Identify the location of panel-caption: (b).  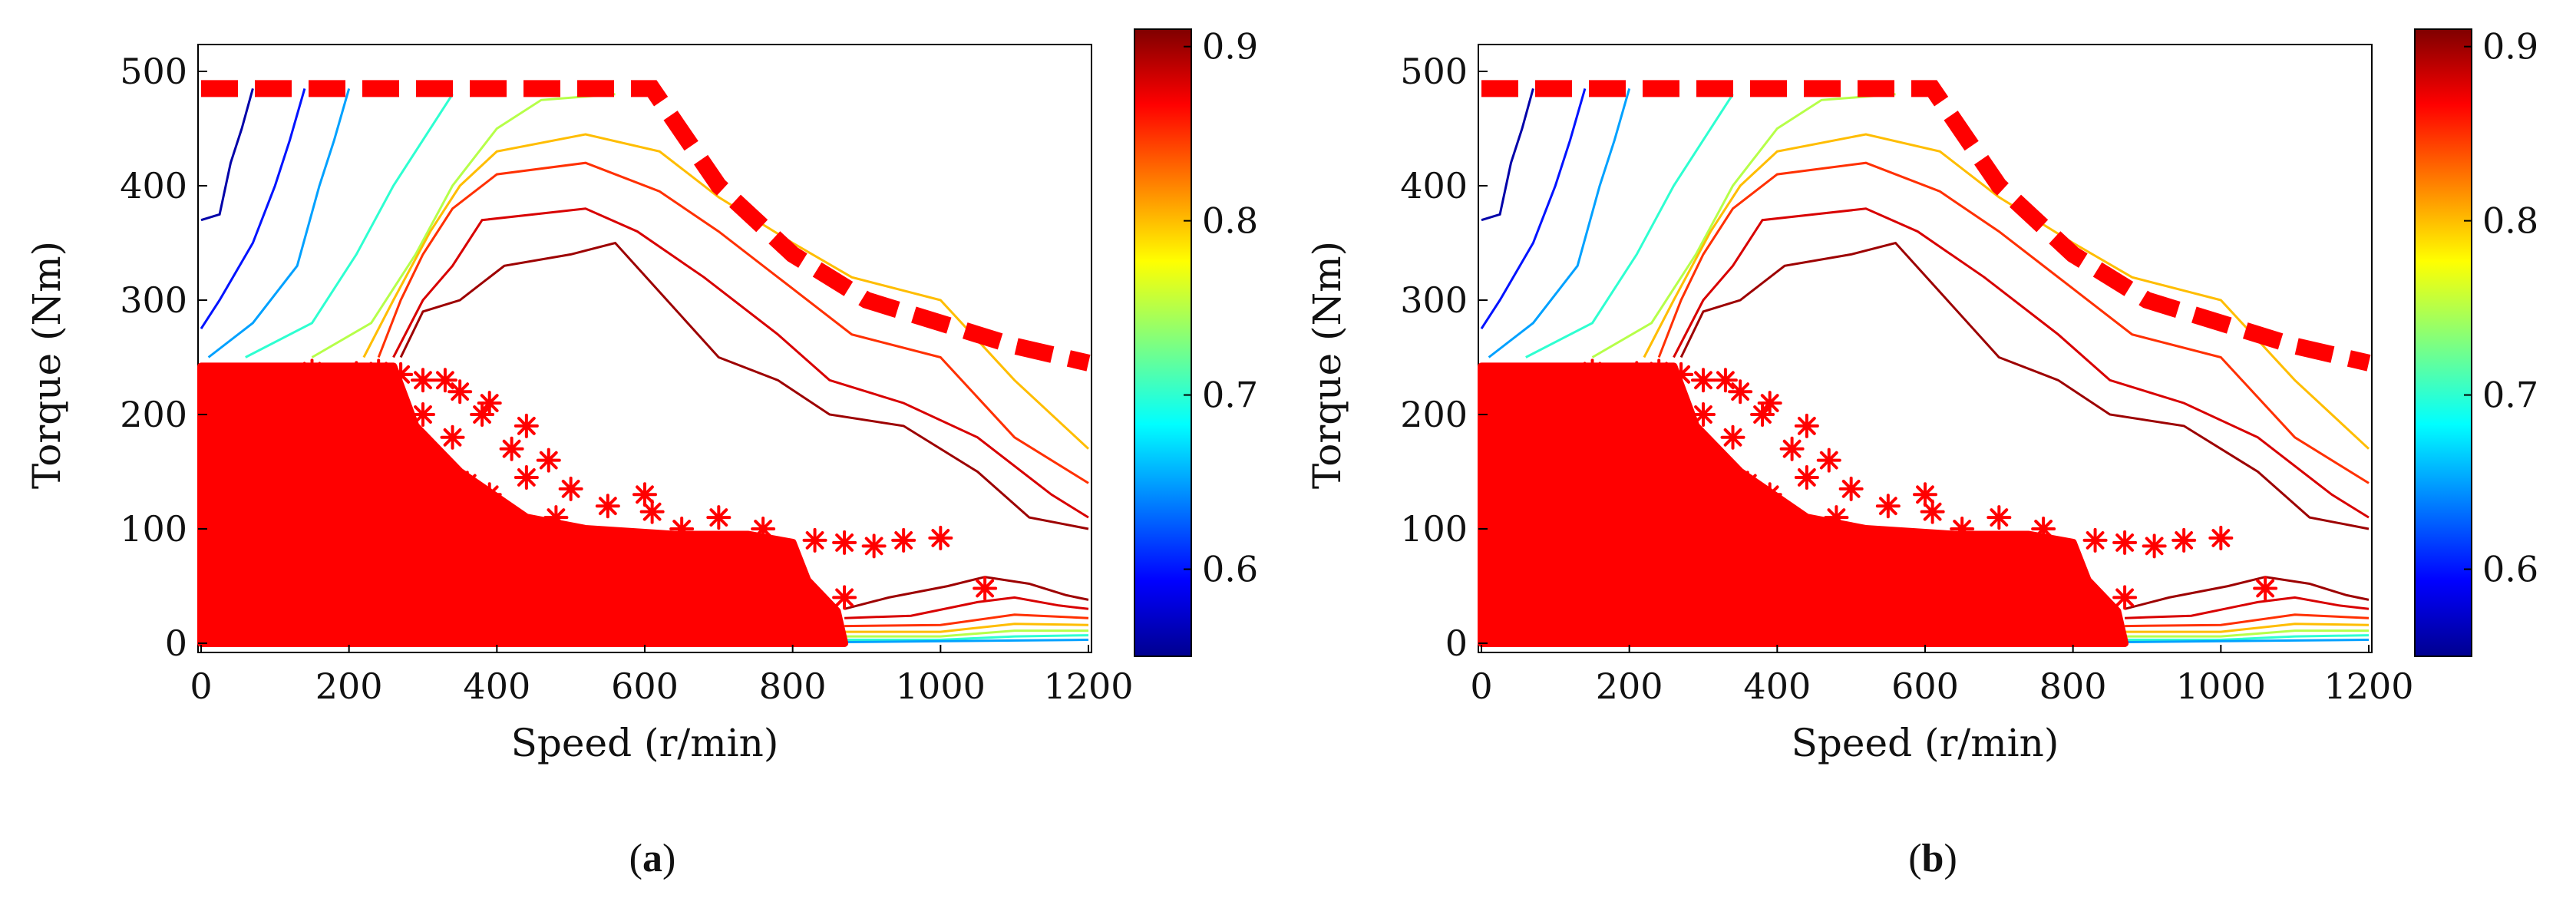
(1932, 858).